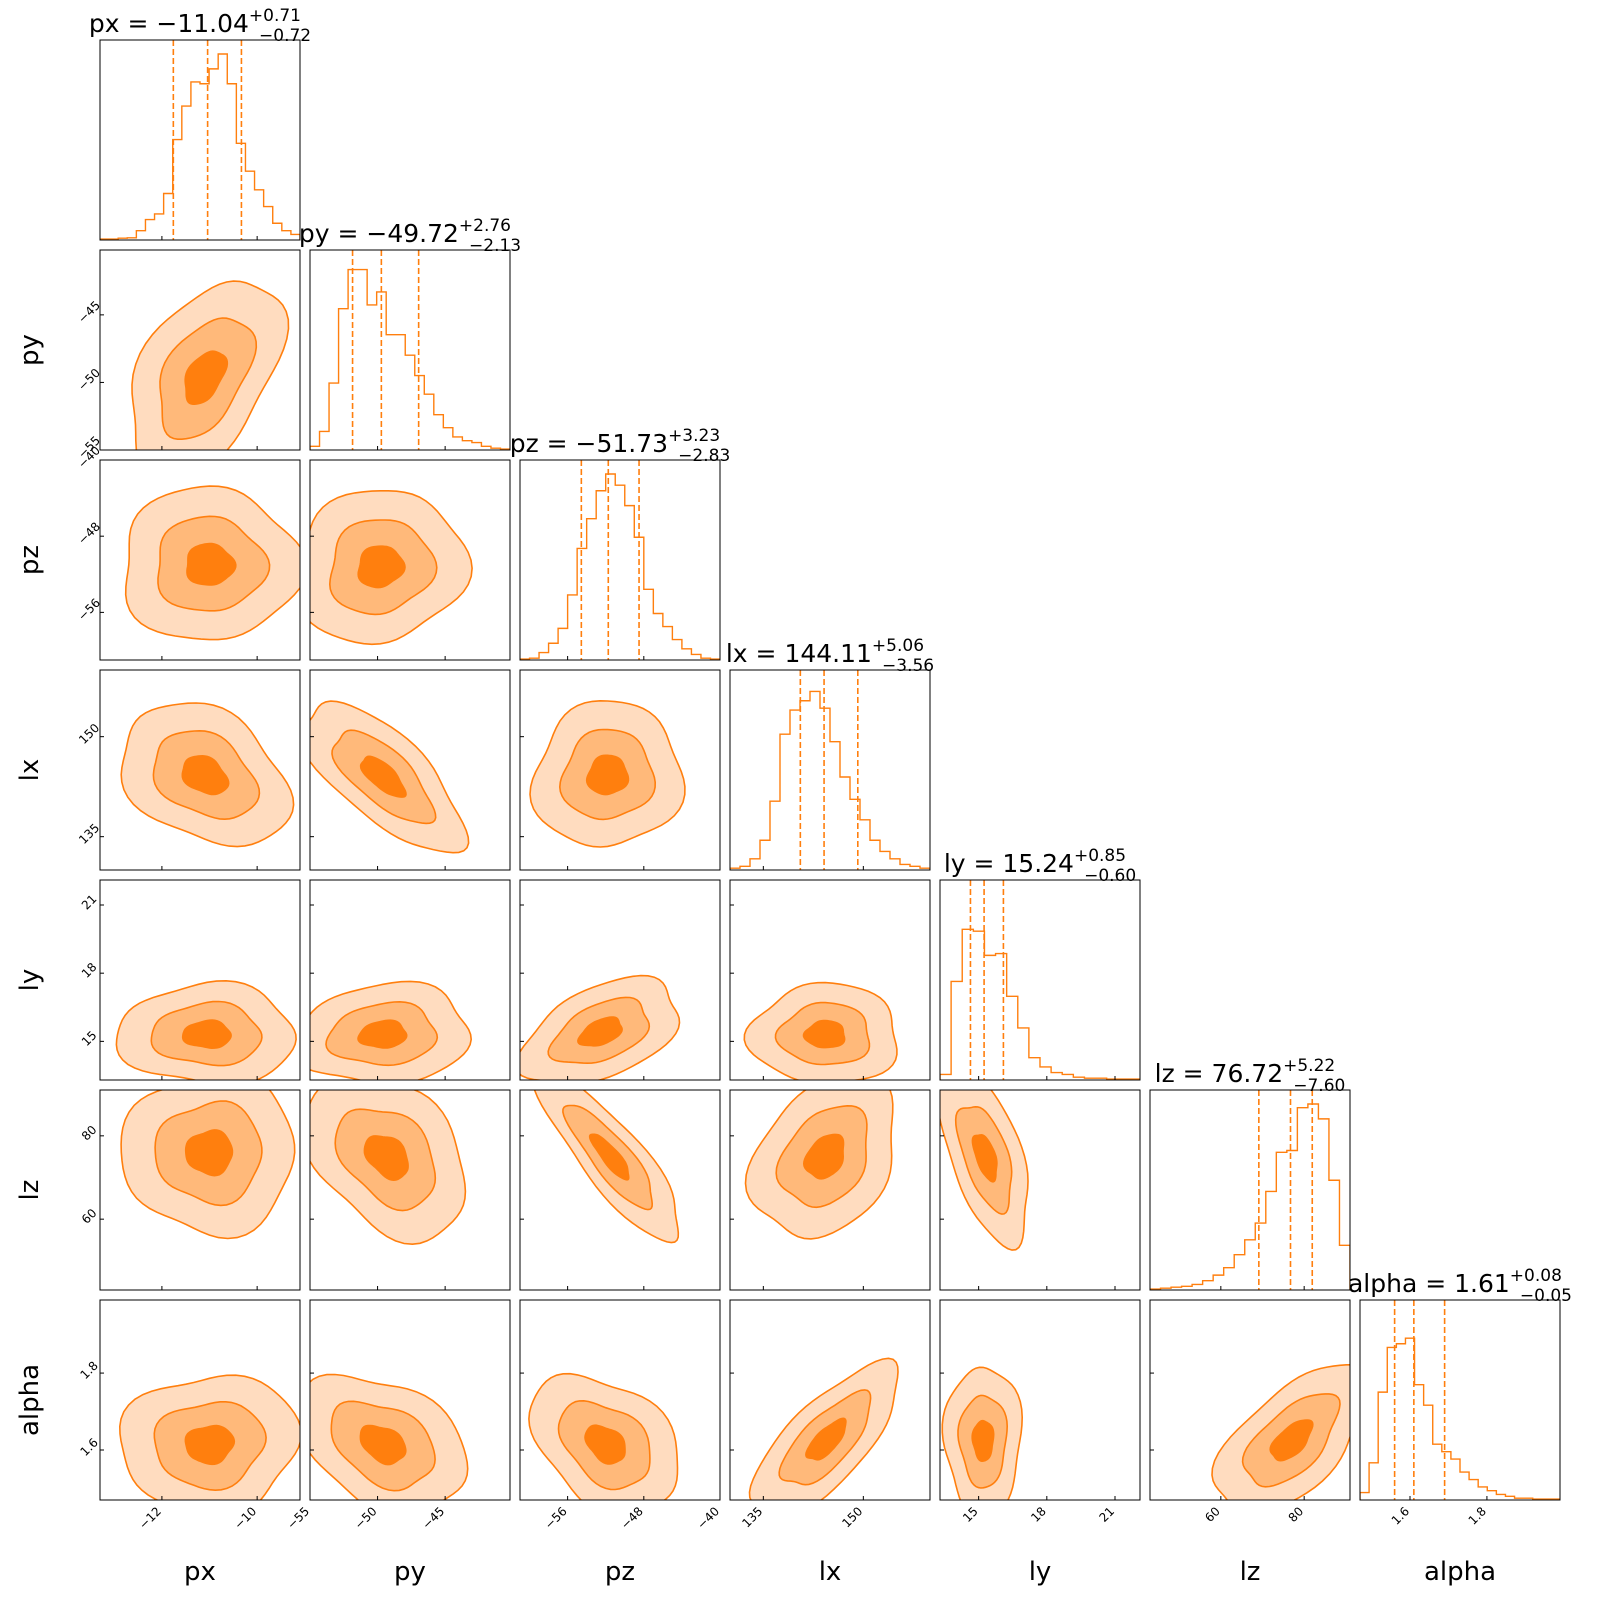 This screenshot has width=1600, height=1600. I want to click on x-tick-label-py: −45, so click(433, 1518).